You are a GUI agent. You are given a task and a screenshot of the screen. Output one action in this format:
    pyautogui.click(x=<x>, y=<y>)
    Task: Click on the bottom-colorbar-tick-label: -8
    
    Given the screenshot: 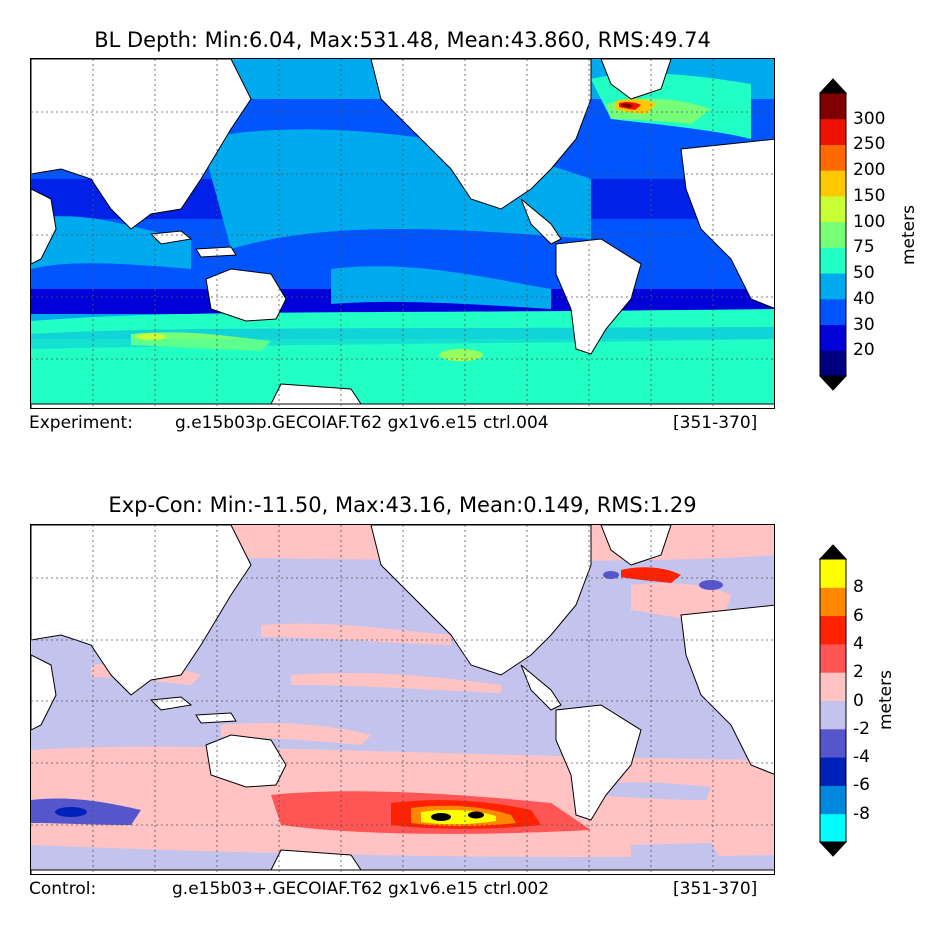 What is the action you would take?
    pyautogui.click(x=861, y=813)
    